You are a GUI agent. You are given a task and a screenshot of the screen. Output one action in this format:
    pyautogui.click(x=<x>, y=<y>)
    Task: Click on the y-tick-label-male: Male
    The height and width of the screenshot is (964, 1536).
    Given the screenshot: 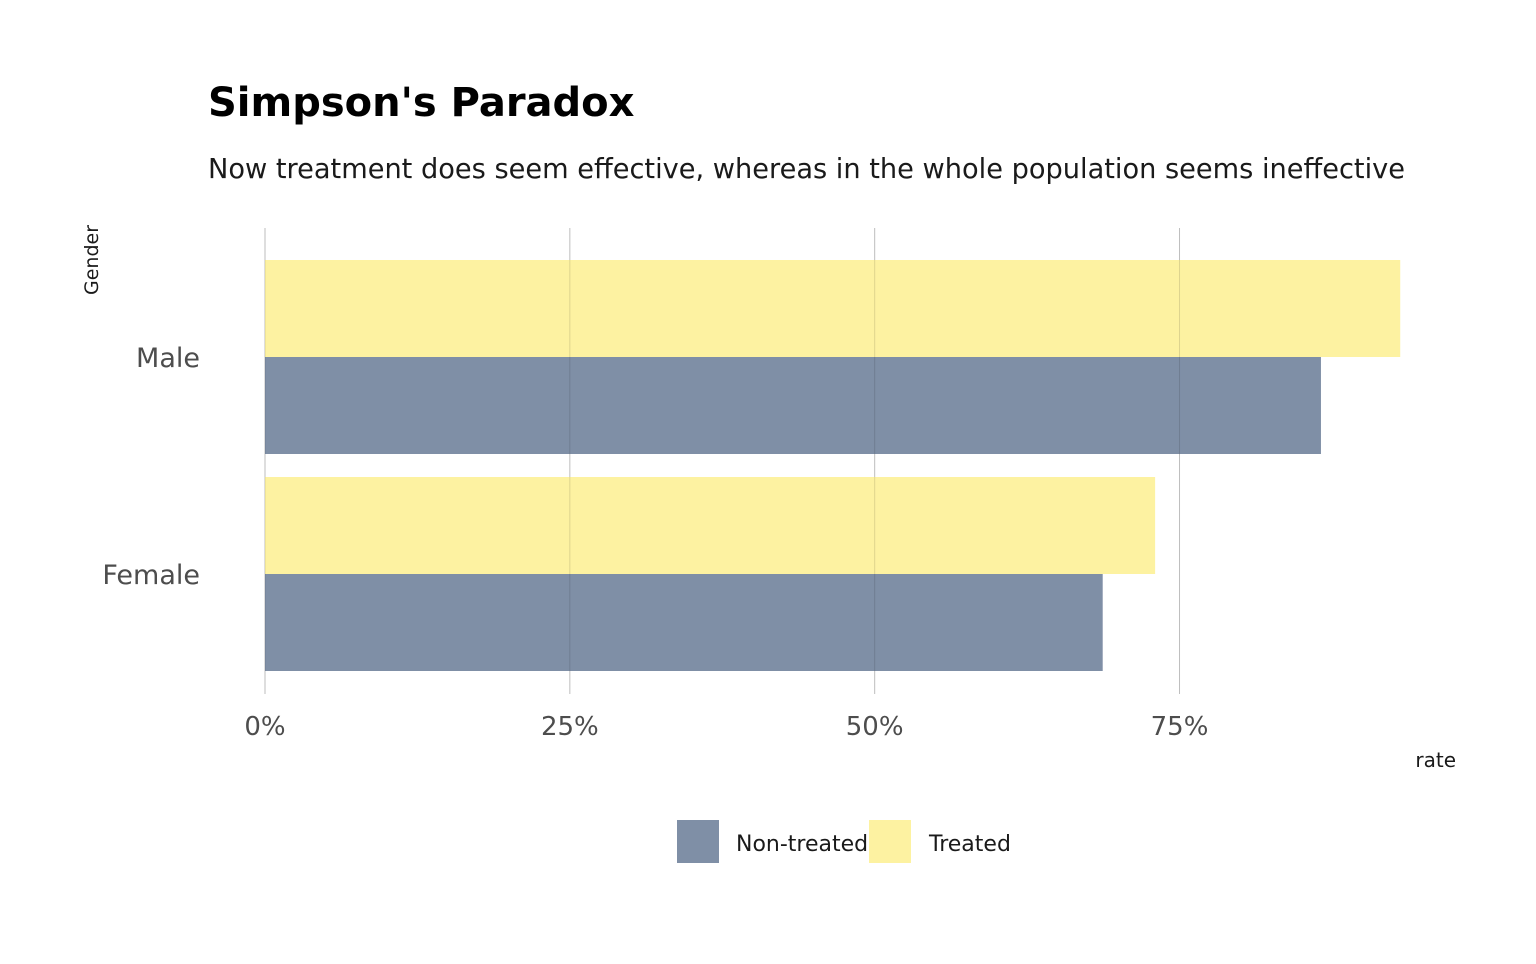 What is the action you would take?
    pyautogui.click(x=168, y=358)
    